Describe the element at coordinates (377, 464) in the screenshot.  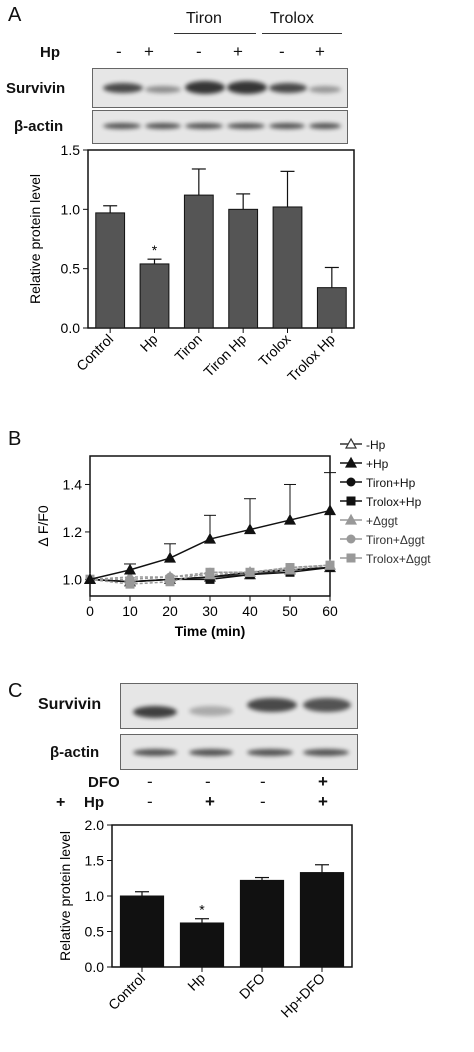
I see `legend-label: +Hp` at that location.